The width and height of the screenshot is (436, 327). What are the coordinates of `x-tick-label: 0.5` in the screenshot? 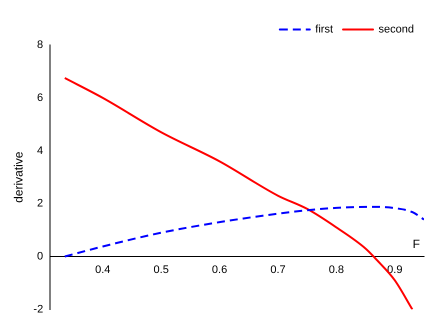 It's located at (161, 270).